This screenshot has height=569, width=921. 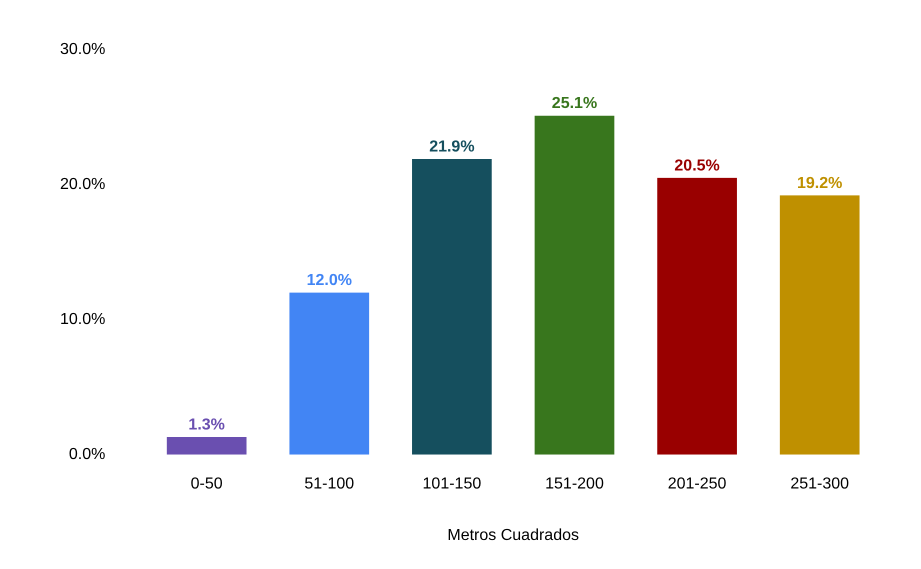 What do you see at coordinates (329, 281) in the screenshot?
I see `data-label: 12.0%` at bounding box center [329, 281].